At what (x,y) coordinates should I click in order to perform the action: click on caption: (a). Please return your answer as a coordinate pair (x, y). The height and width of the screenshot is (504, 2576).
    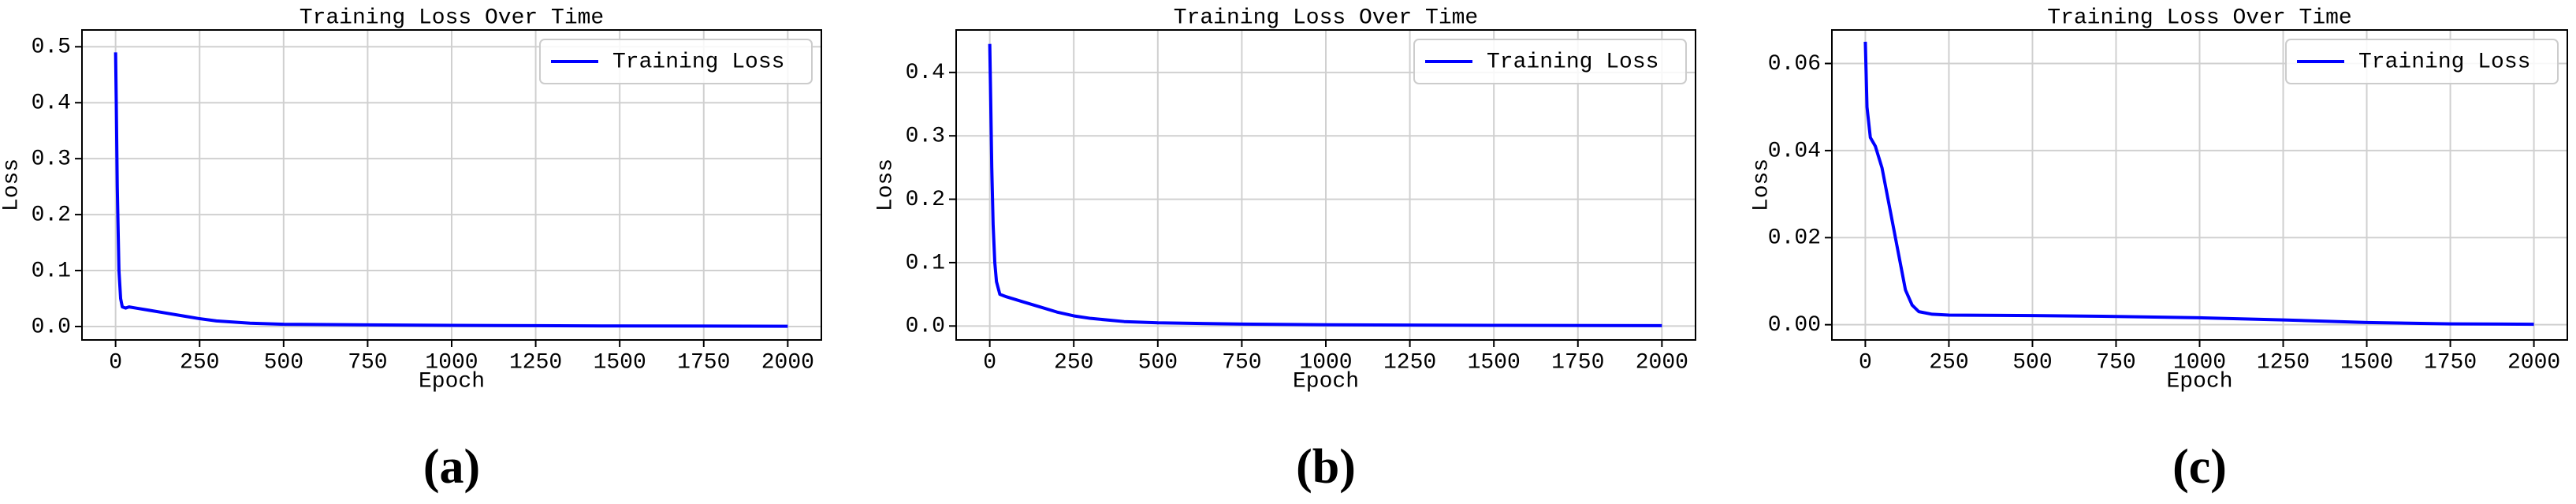
    Looking at the image, I should click on (451, 467).